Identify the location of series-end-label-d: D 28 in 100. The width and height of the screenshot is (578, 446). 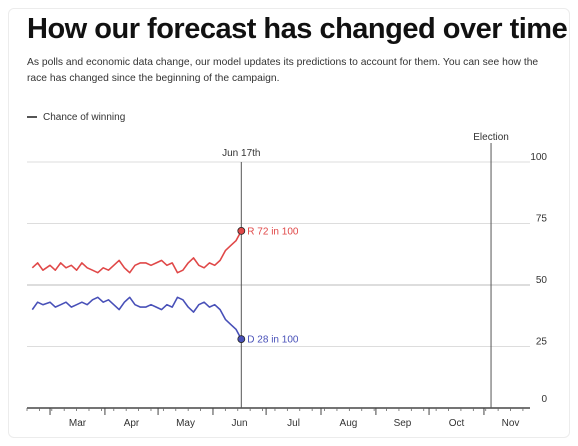
(273, 340).